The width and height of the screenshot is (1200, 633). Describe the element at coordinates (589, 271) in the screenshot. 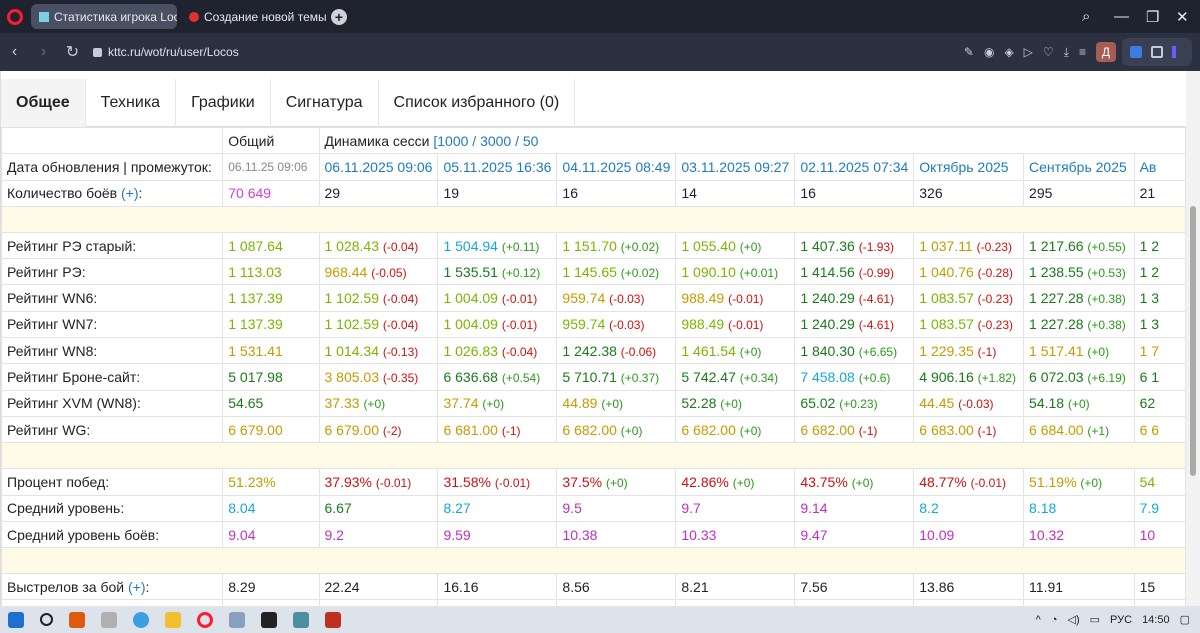

I see `cell-value: 1 145.65` at that location.